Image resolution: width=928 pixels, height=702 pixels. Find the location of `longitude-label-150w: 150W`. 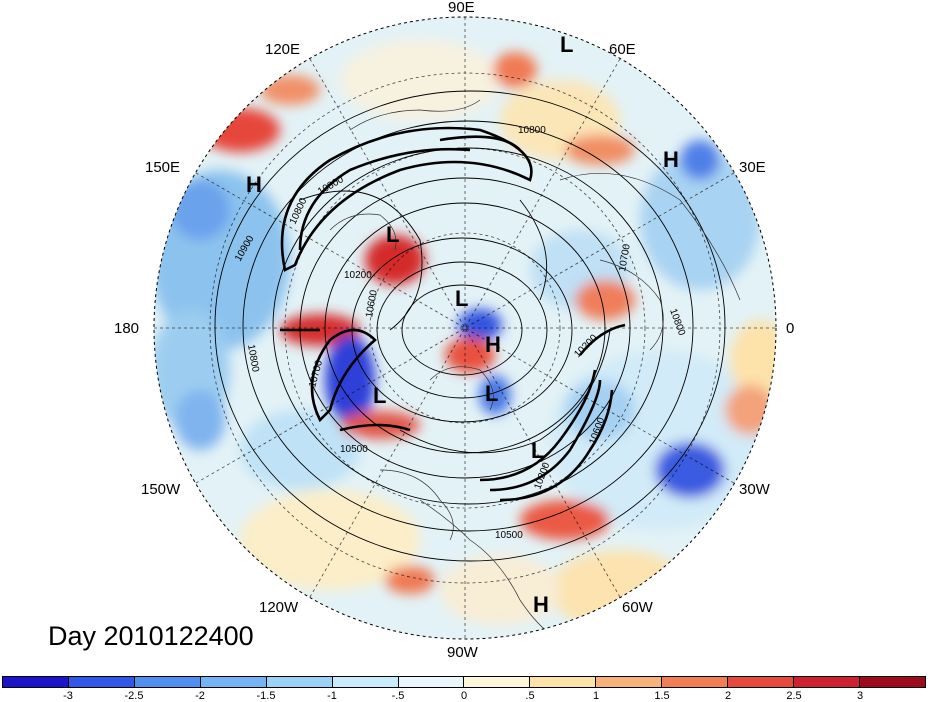

longitude-label-150w: 150W is located at coordinates (161, 489).